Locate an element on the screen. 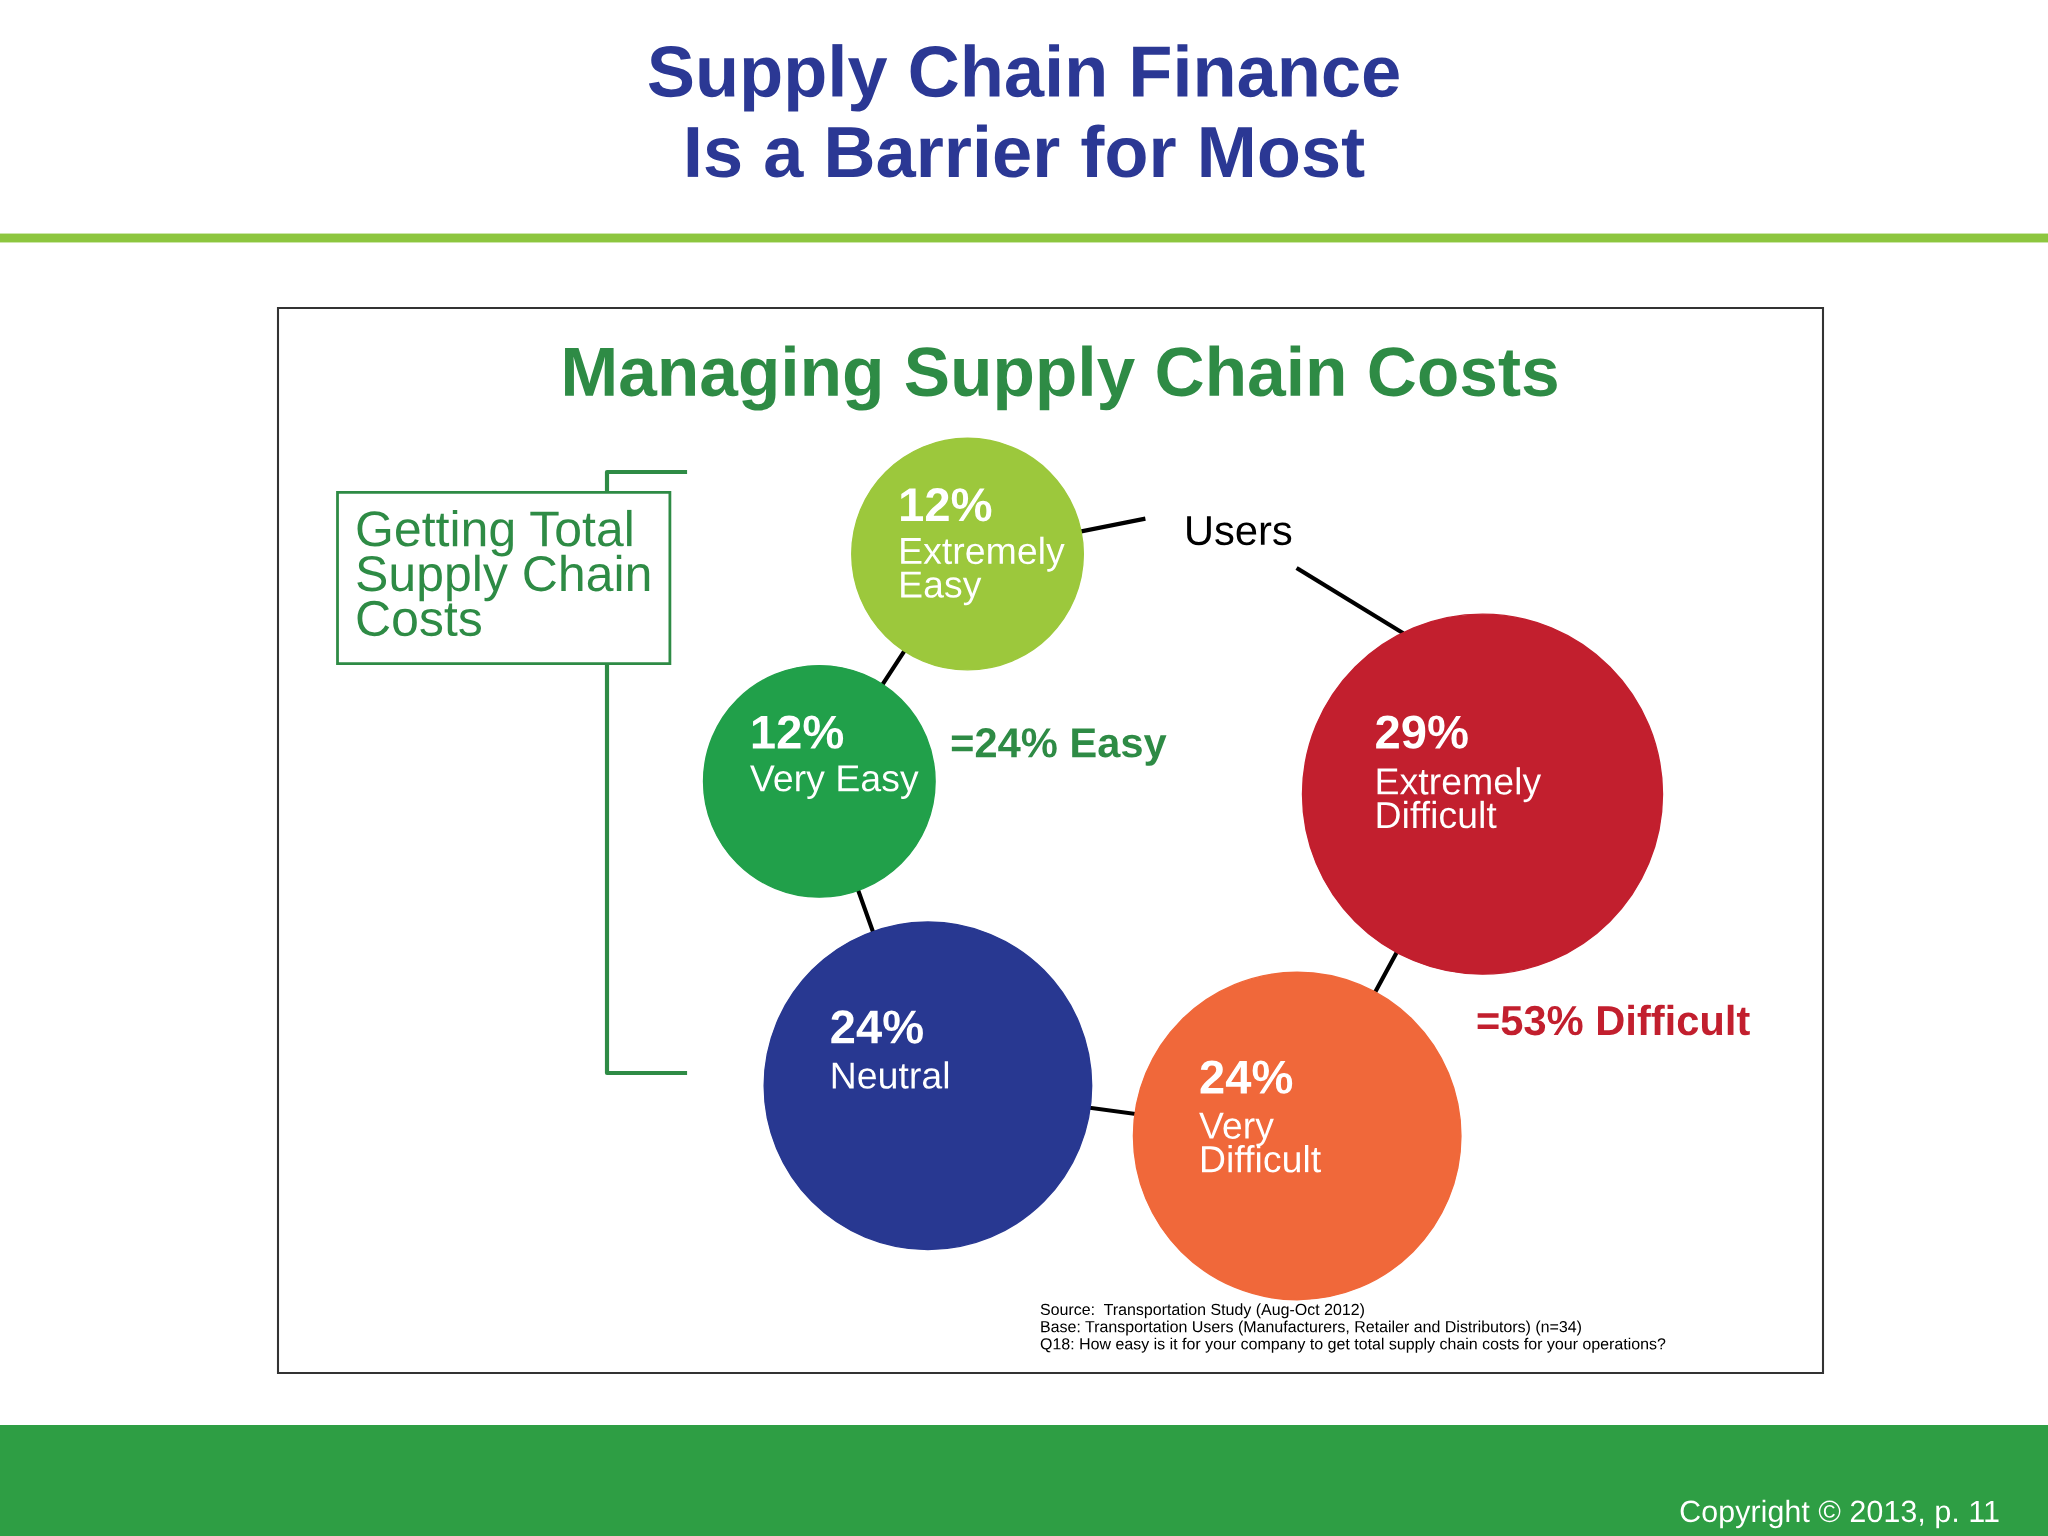 The height and width of the screenshot is (1536, 2048). category-label: Extremely Easy is located at coordinates (983, 571).